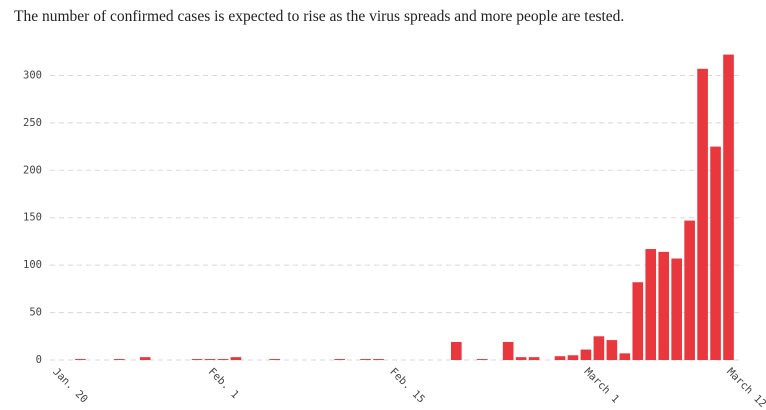  What do you see at coordinates (602, 386) in the screenshot?
I see `x-tick-label: March 1` at bounding box center [602, 386].